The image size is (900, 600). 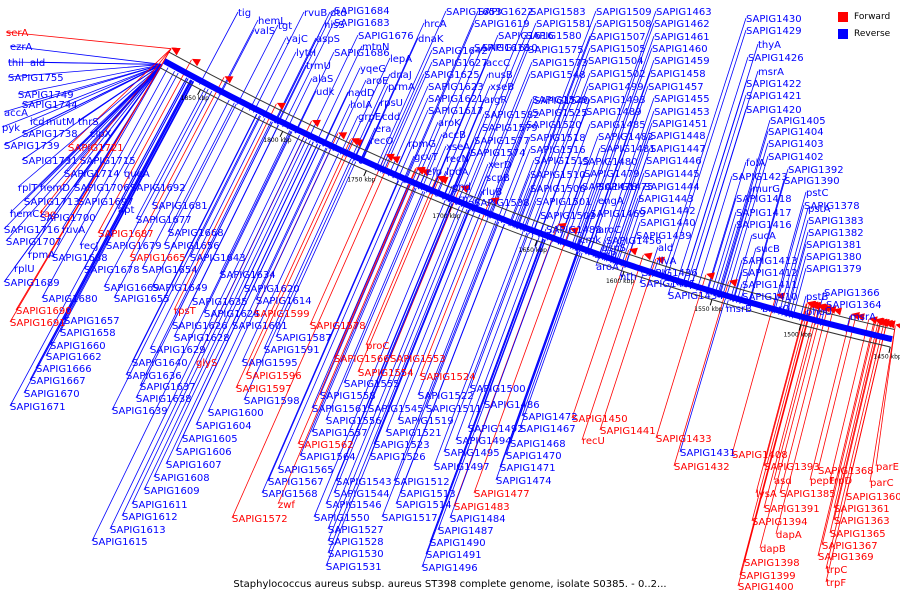 What do you see at coordinates (812, 181) in the screenshot?
I see `gene-label: SAPIG1390` at bounding box center [812, 181].